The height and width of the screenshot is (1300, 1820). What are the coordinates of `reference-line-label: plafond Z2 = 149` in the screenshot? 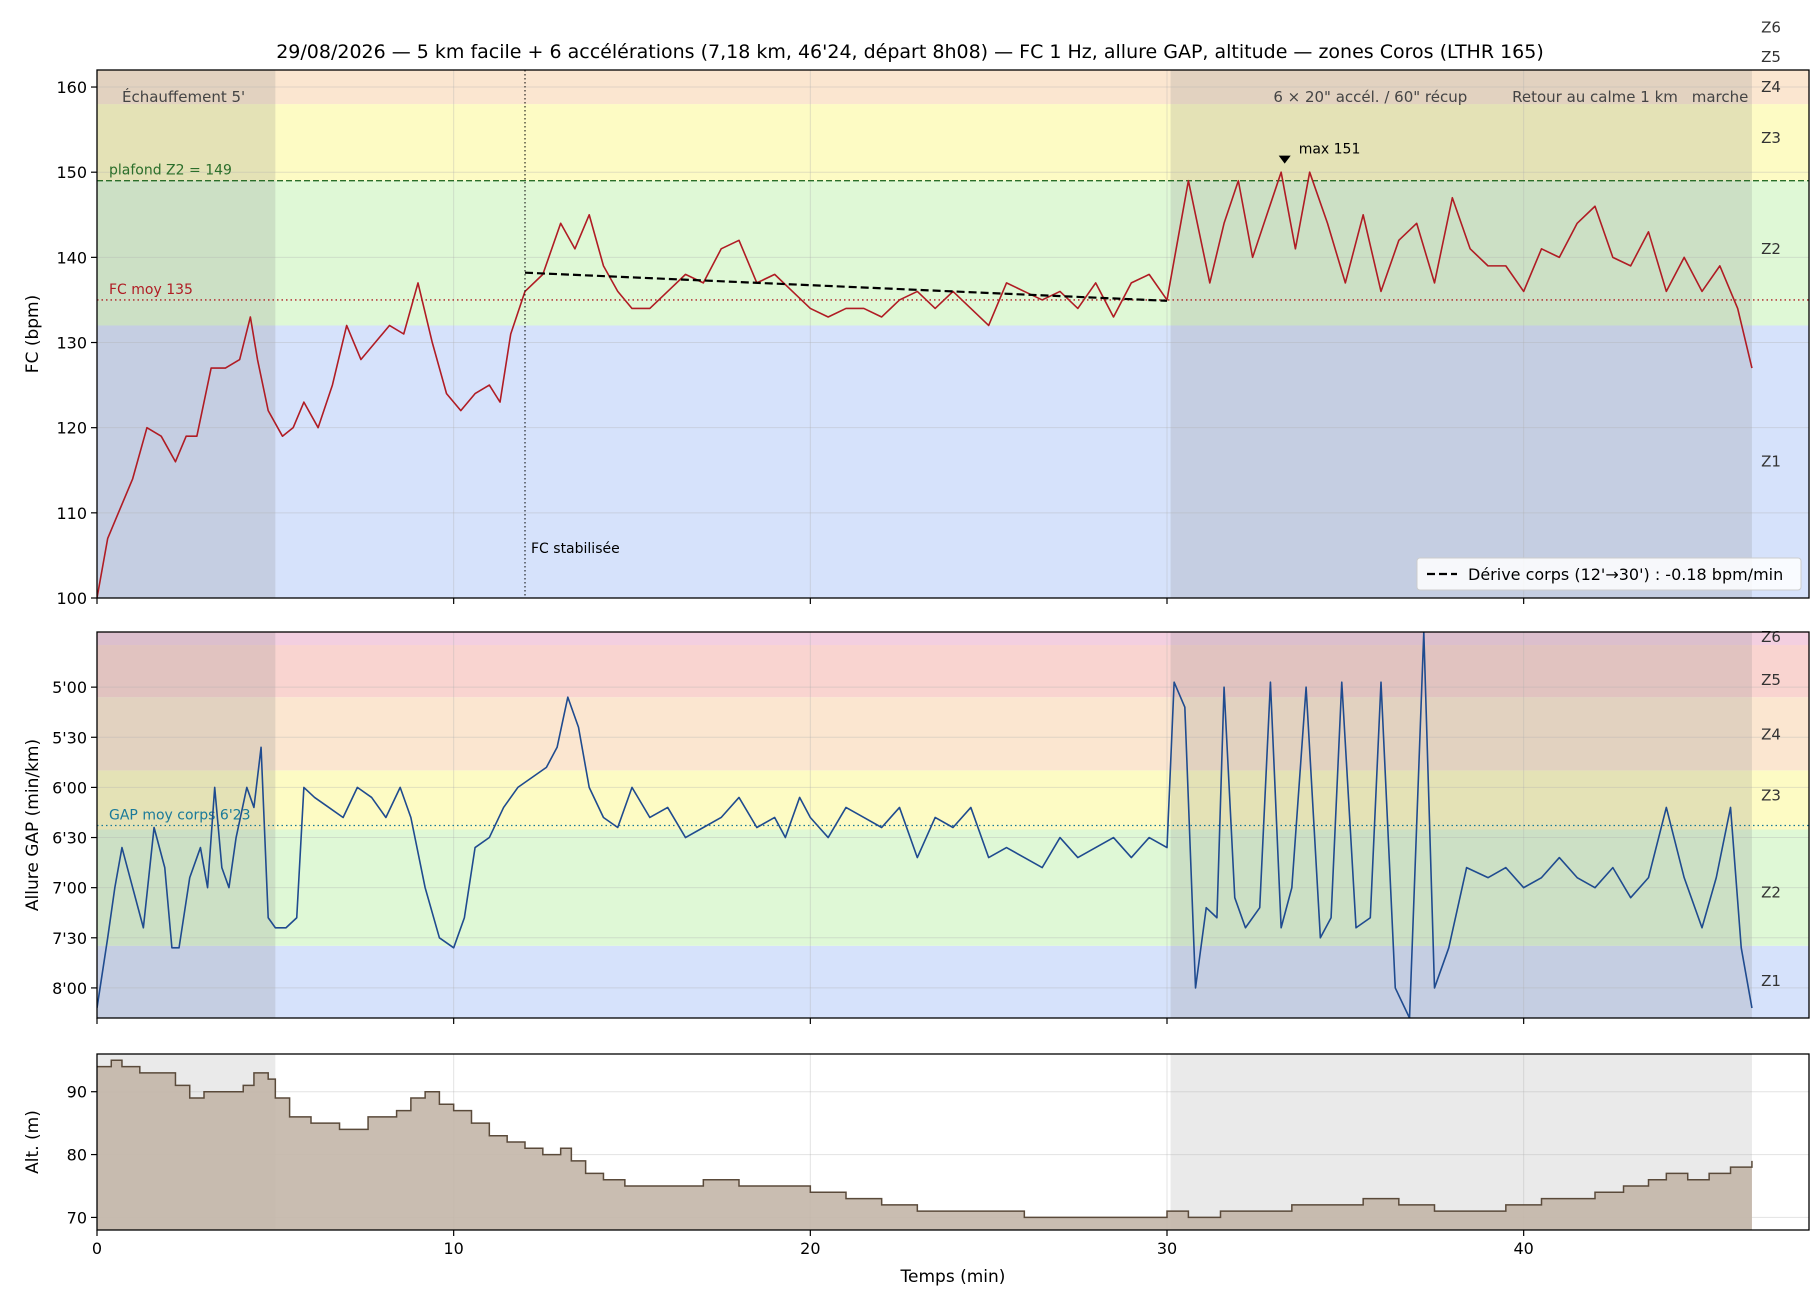 It's located at (170, 171).